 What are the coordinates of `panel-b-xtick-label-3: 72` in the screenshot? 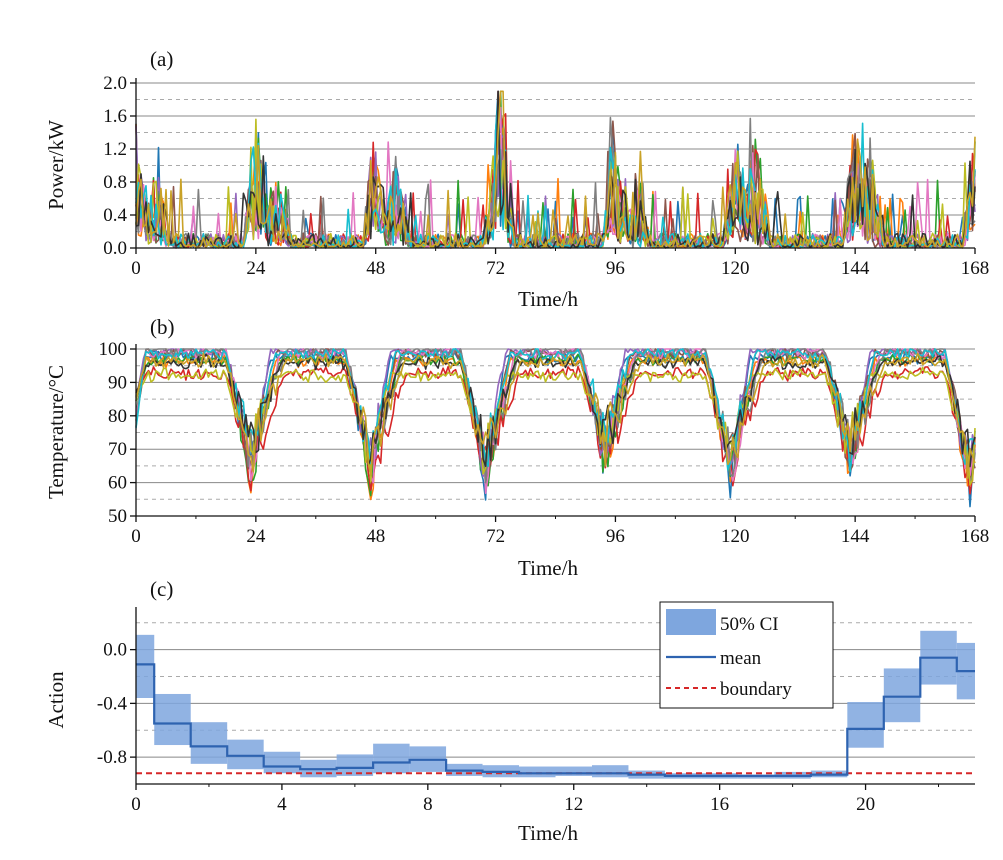 It's located at (495, 536).